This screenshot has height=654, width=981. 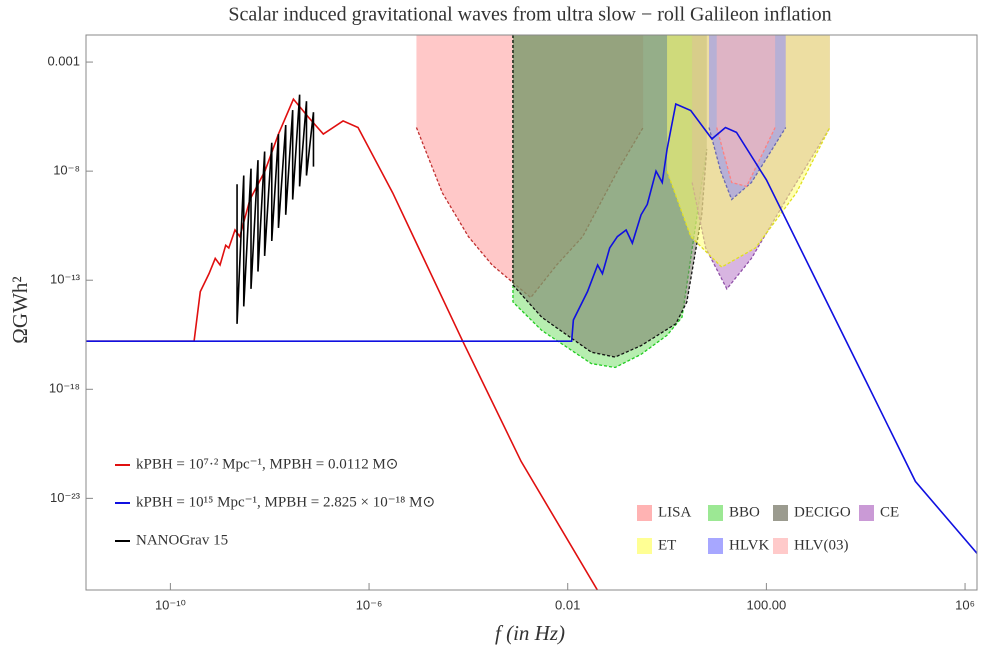 What do you see at coordinates (369, 604) in the screenshot?
I see `x-tick-label: 10⁻⁶` at bounding box center [369, 604].